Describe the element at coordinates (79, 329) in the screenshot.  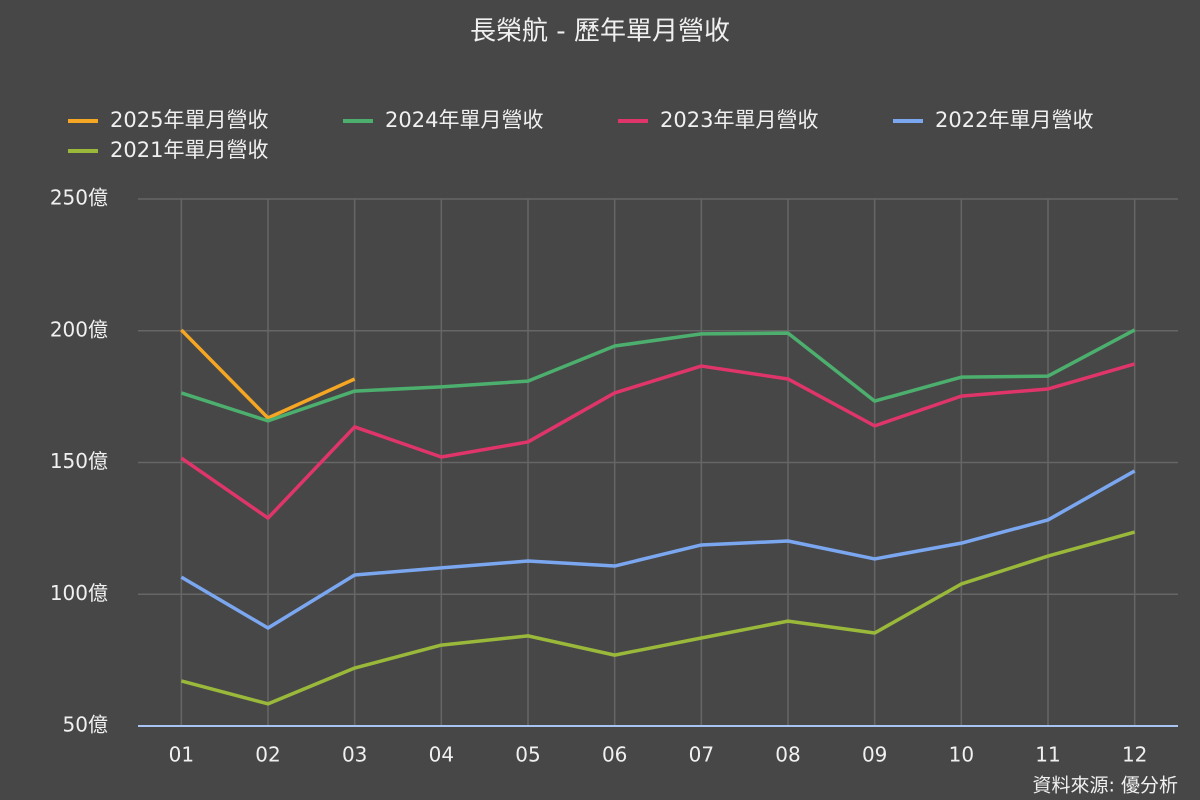
I see `y-tick-label: 200億` at that location.